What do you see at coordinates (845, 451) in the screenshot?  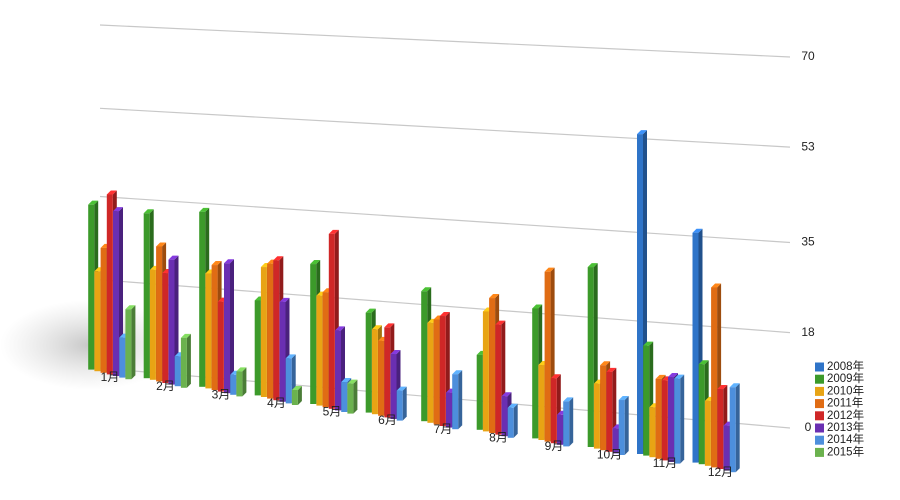 I see `legend-label: 2015年` at bounding box center [845, 451].